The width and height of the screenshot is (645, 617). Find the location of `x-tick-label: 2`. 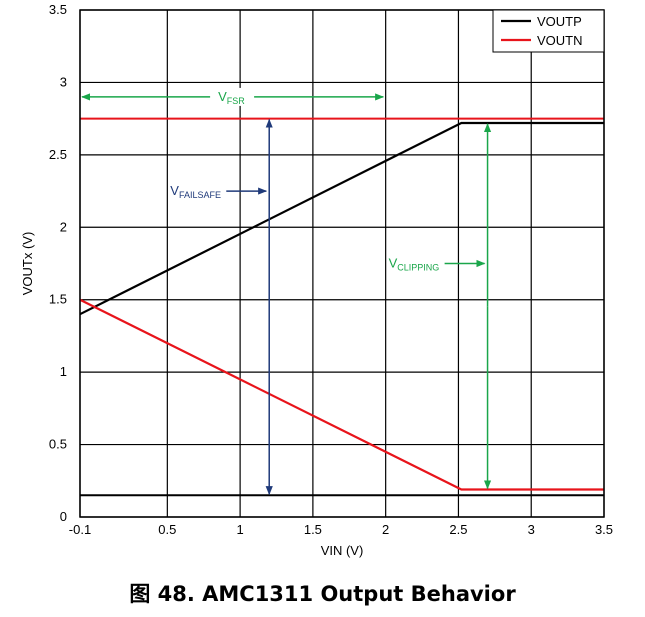

x-tick-label: 2 is located at coordinates (385, 529).